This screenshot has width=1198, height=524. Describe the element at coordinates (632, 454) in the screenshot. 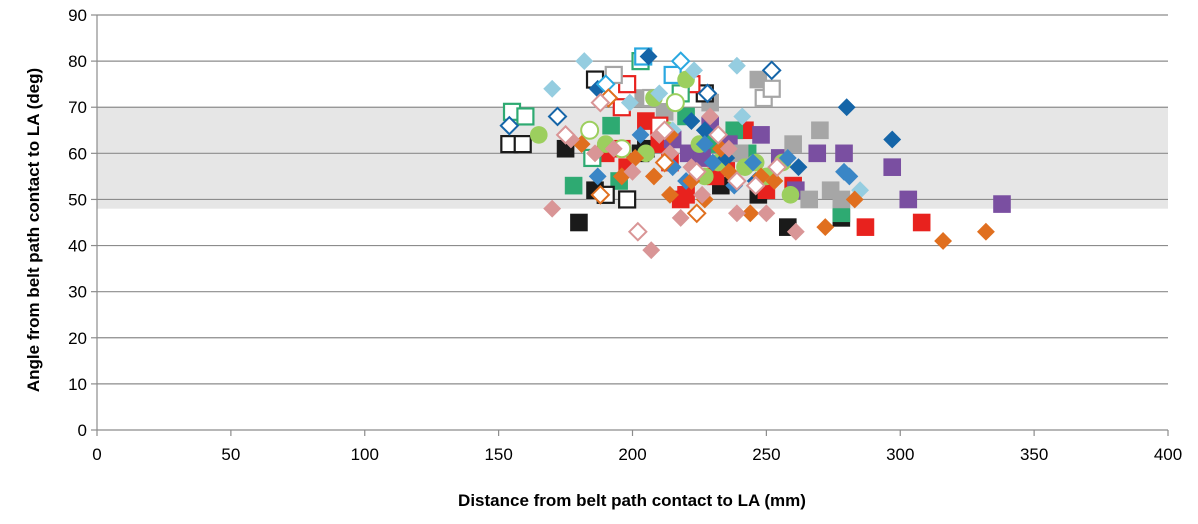

I see `x-tick-label: 200` at that location.